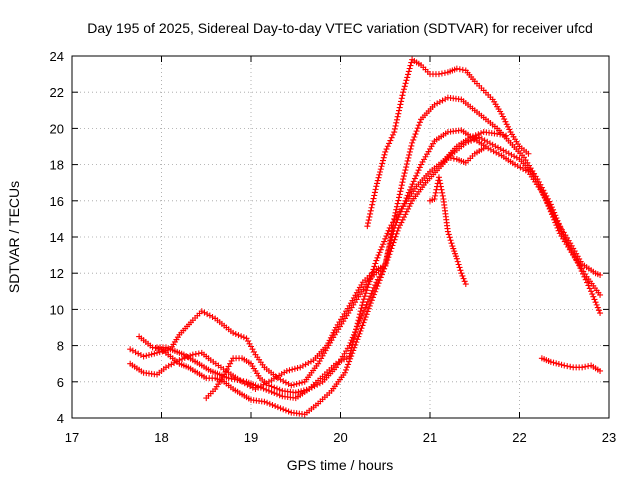 This screenshot has height=480, width=640. Describe the element at coordinates (609, 437) in the screenshot. I see `x-tick-label: 23` at that location.